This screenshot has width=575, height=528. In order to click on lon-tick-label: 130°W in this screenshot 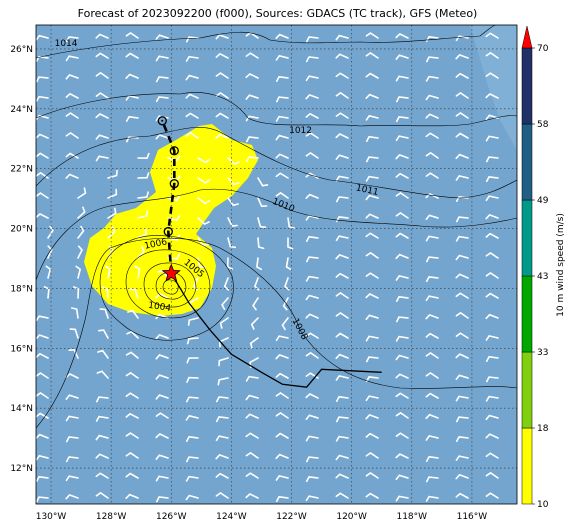, I will do `click(51, 517)`.